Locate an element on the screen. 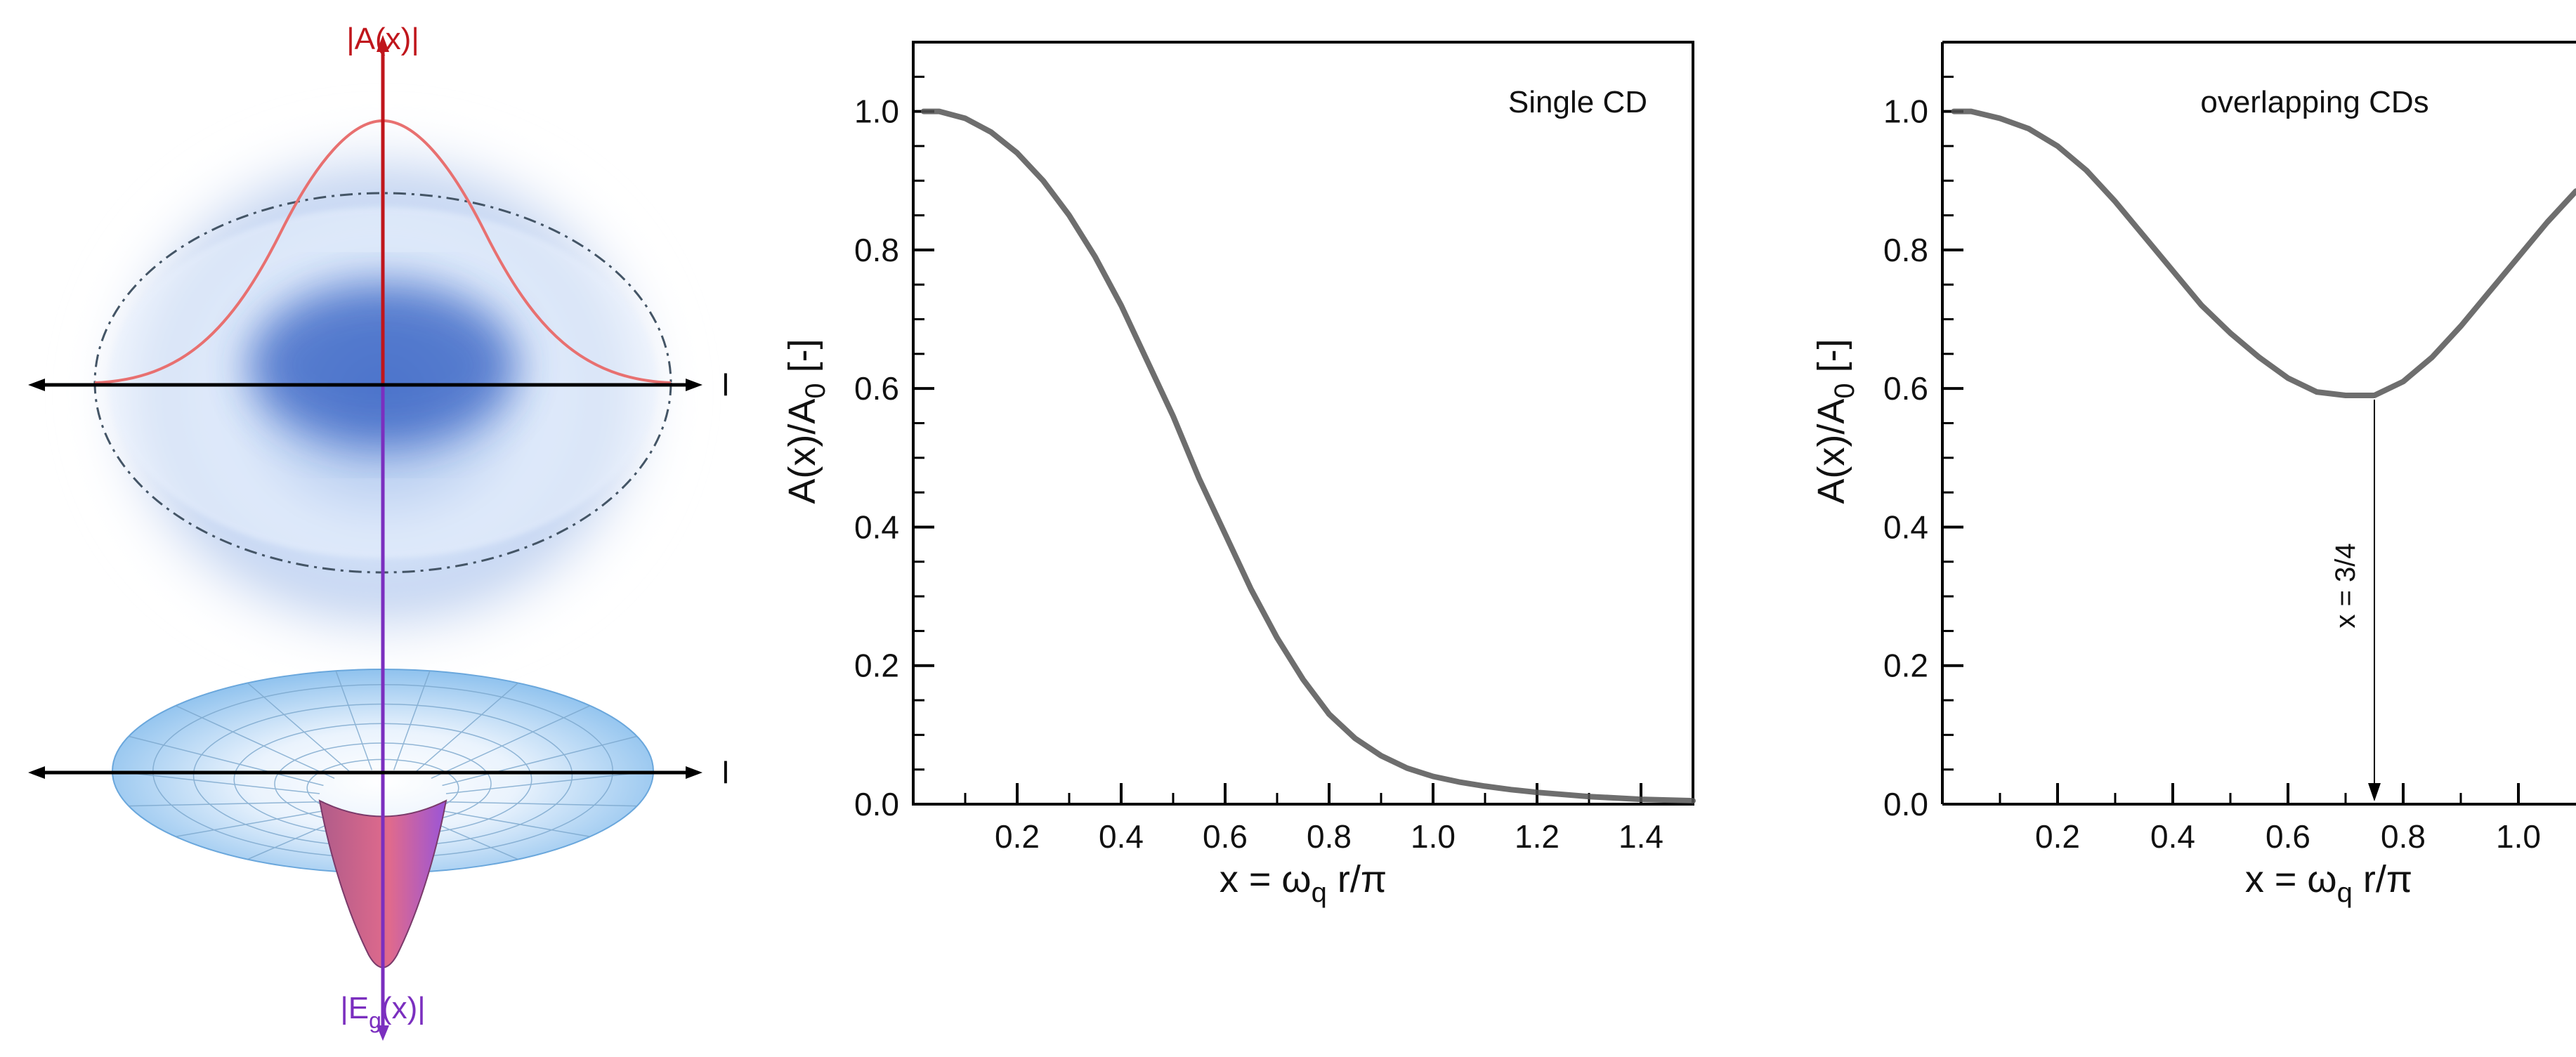 The height and width of the screenshot is (1057, 2576). bottom-horizontal-arrow-right is located at coordinates (694, 772).